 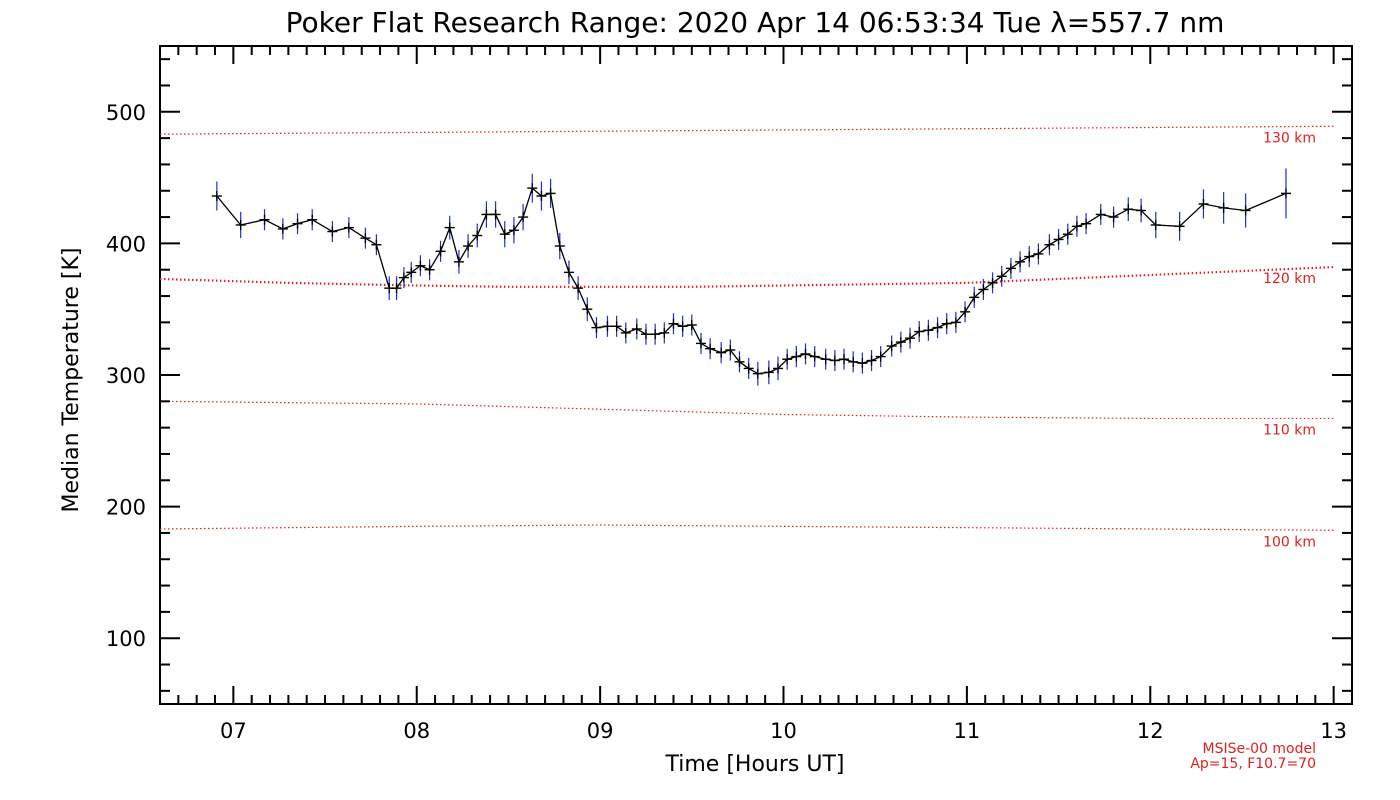 What do you see at coordinates (126, 244) in the screenshot?
I see `y-tick-label: 400` at bounding box center [126, 244].